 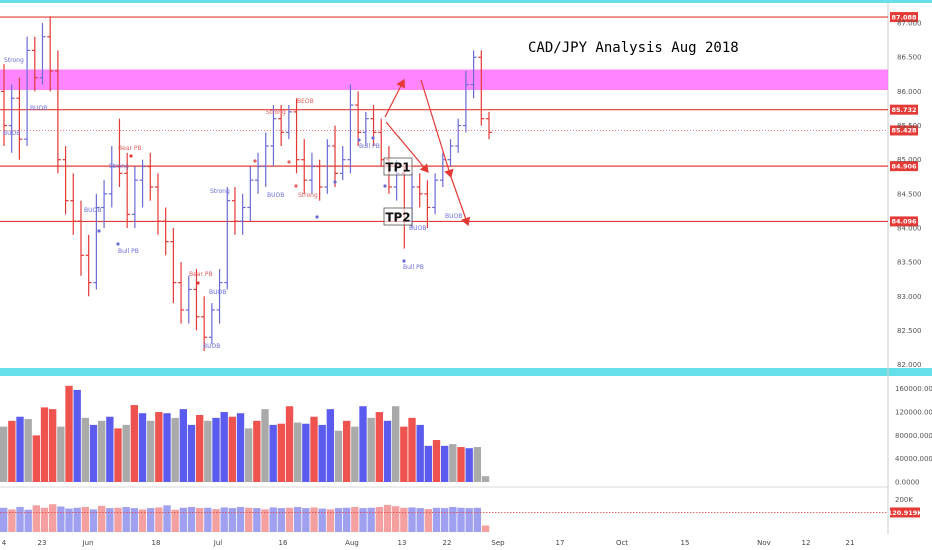 I want to click on volume-tick: 80000.0000, so click(x=913, y=436).